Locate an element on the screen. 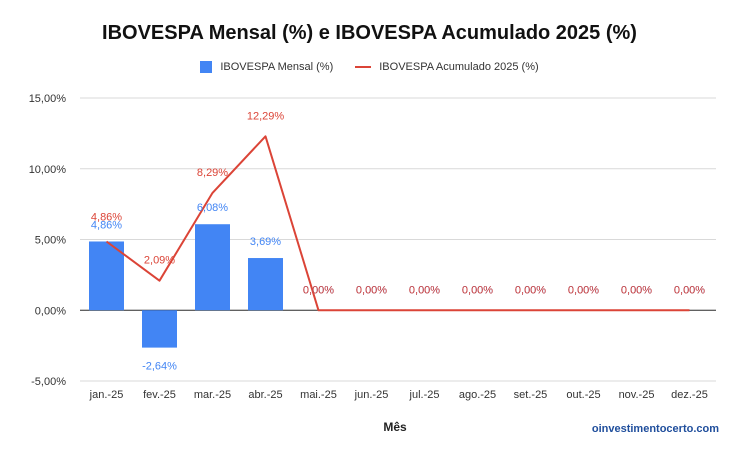  legend-item-mensal: IBOVESPA Mensal (%) is located at coordinates (266, 67).